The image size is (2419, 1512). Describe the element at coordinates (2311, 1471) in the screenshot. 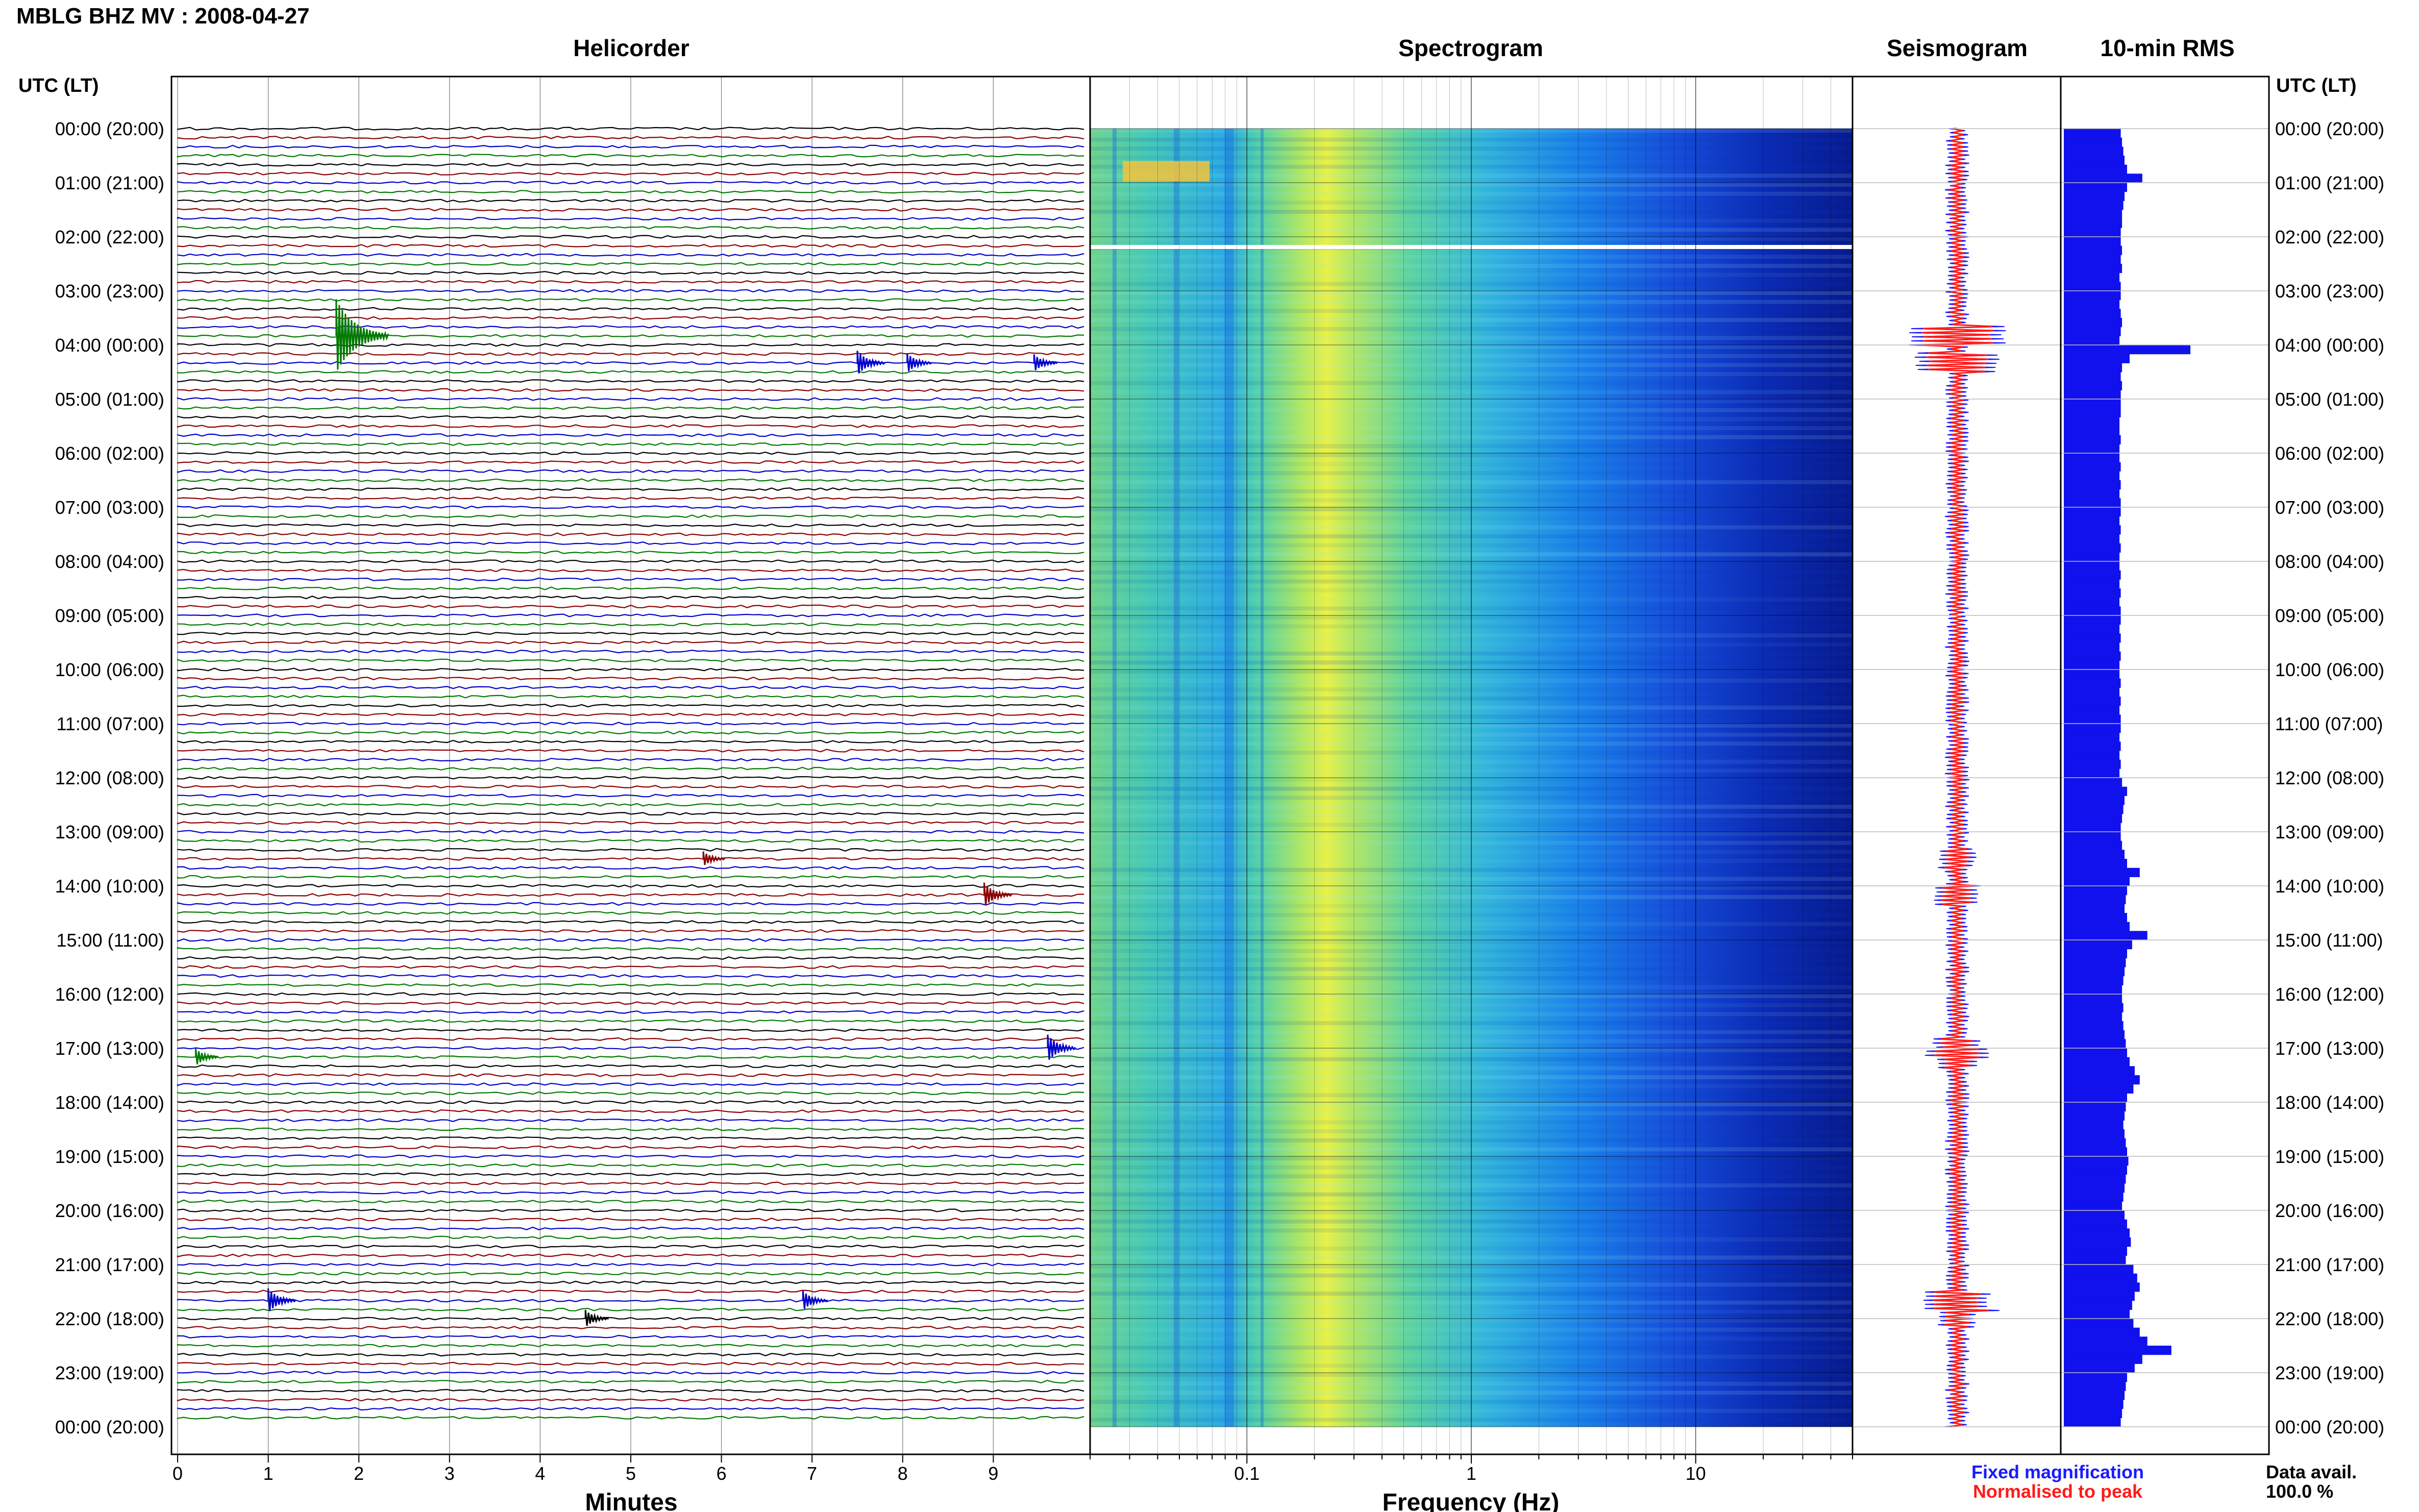

I see `data-availability-label: Data avail.` at that location.